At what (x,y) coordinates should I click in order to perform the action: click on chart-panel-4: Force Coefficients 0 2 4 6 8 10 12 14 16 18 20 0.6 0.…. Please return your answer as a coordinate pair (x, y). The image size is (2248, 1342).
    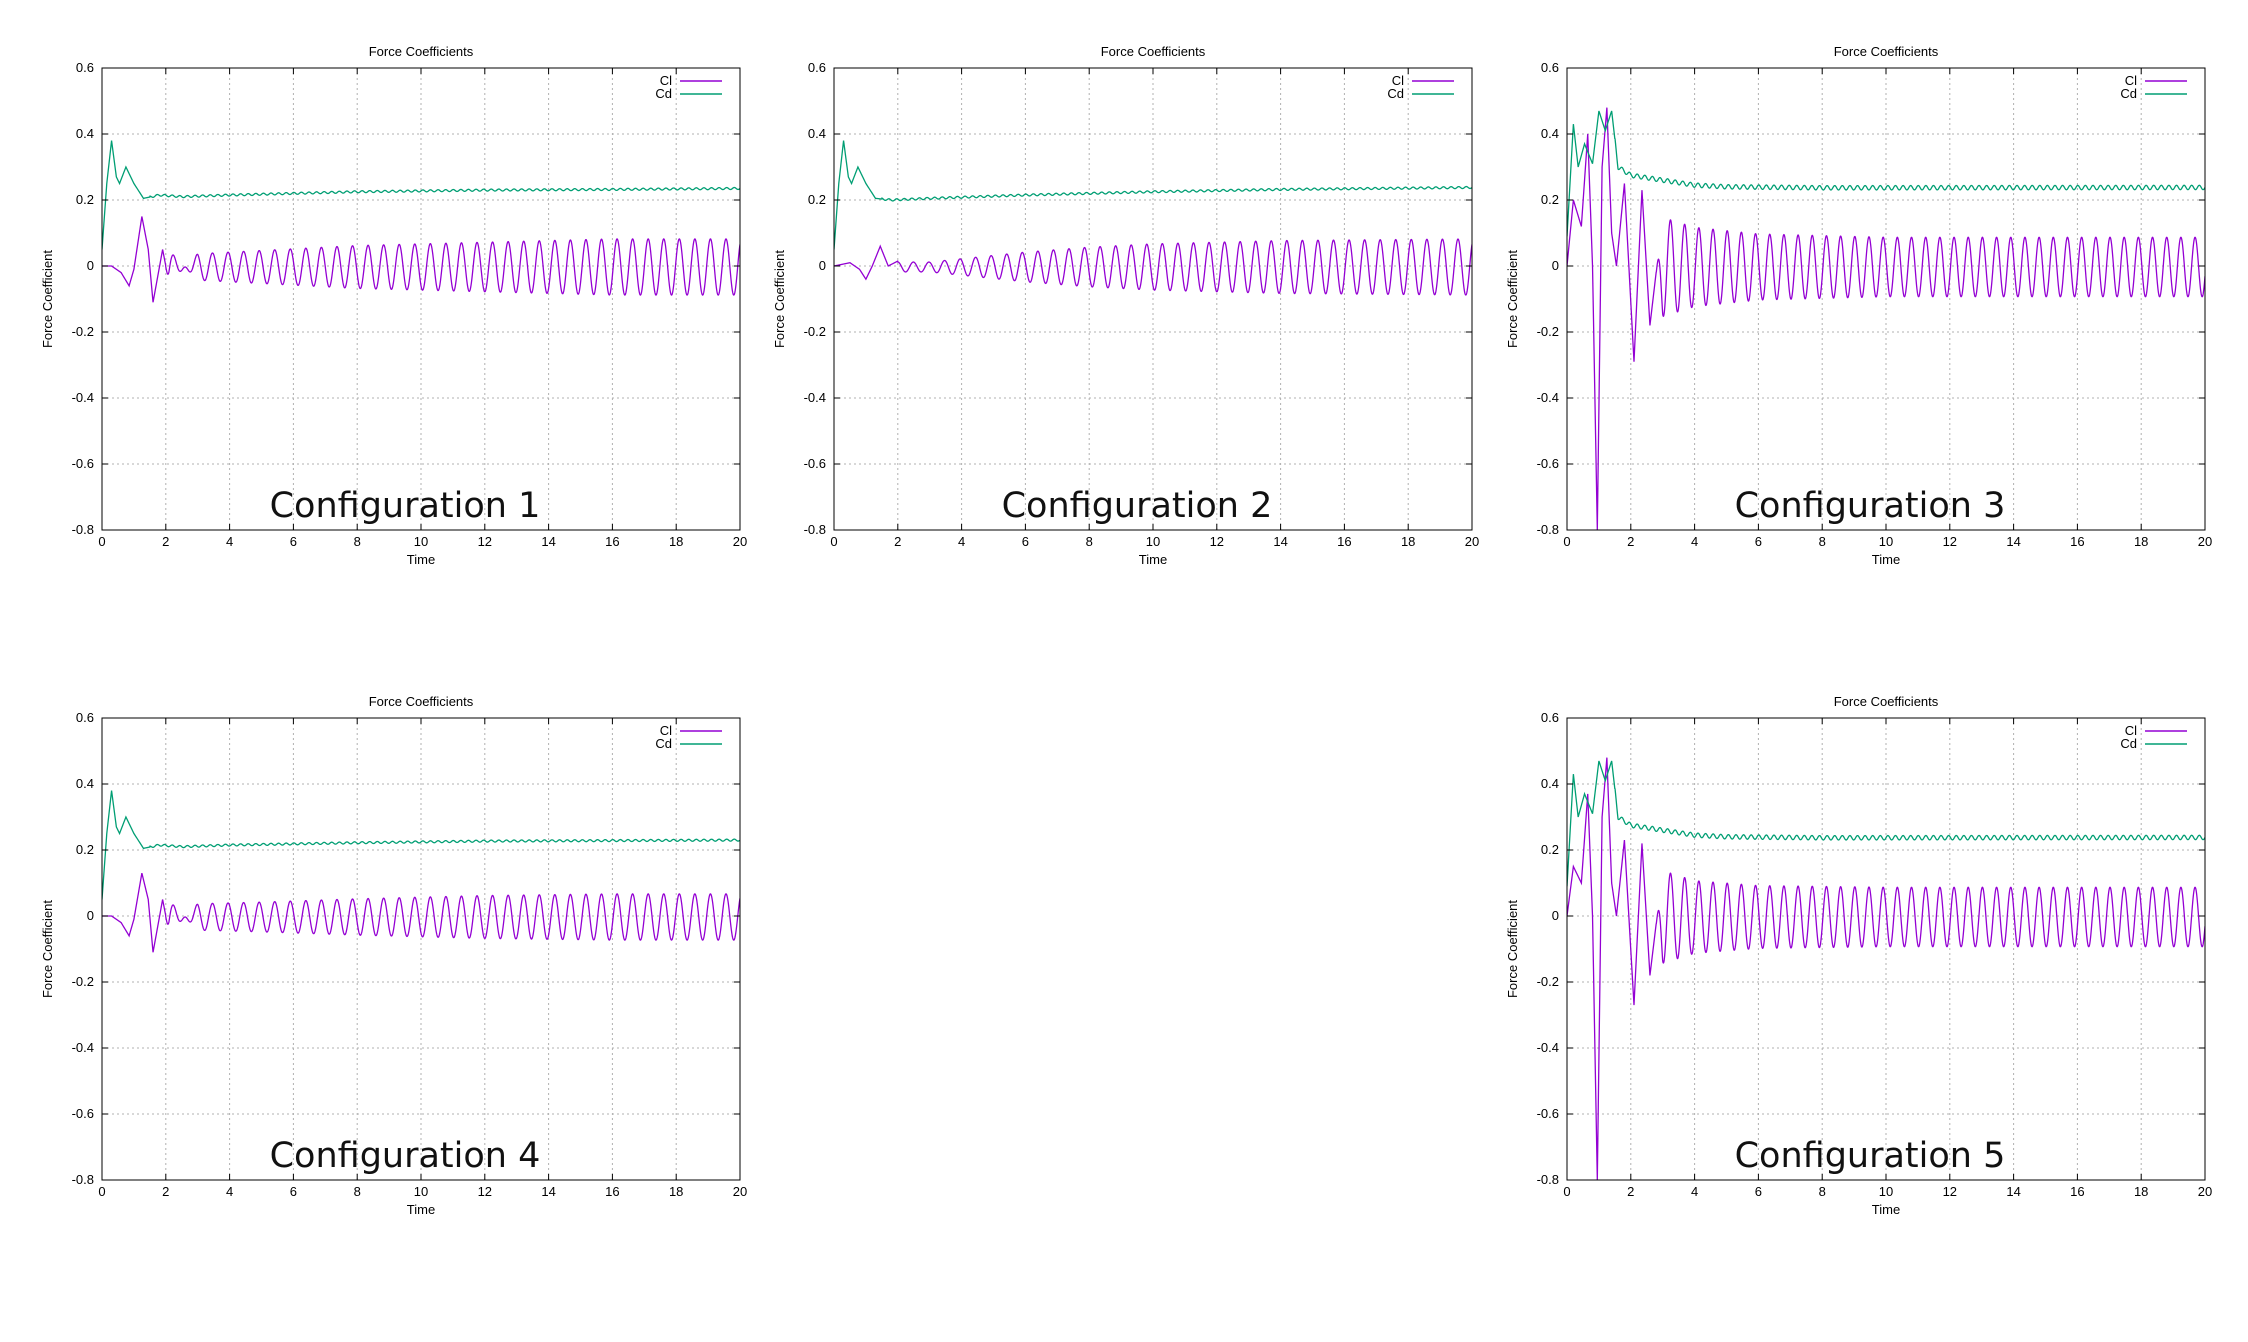
    Looking at the image, I should click on (405, 958).